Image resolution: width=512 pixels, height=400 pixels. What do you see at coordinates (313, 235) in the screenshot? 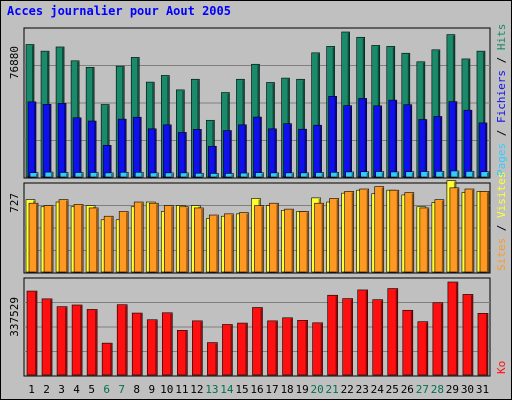
I see `bar-visites-day-20-highlight` at bounding box center [313, 235].